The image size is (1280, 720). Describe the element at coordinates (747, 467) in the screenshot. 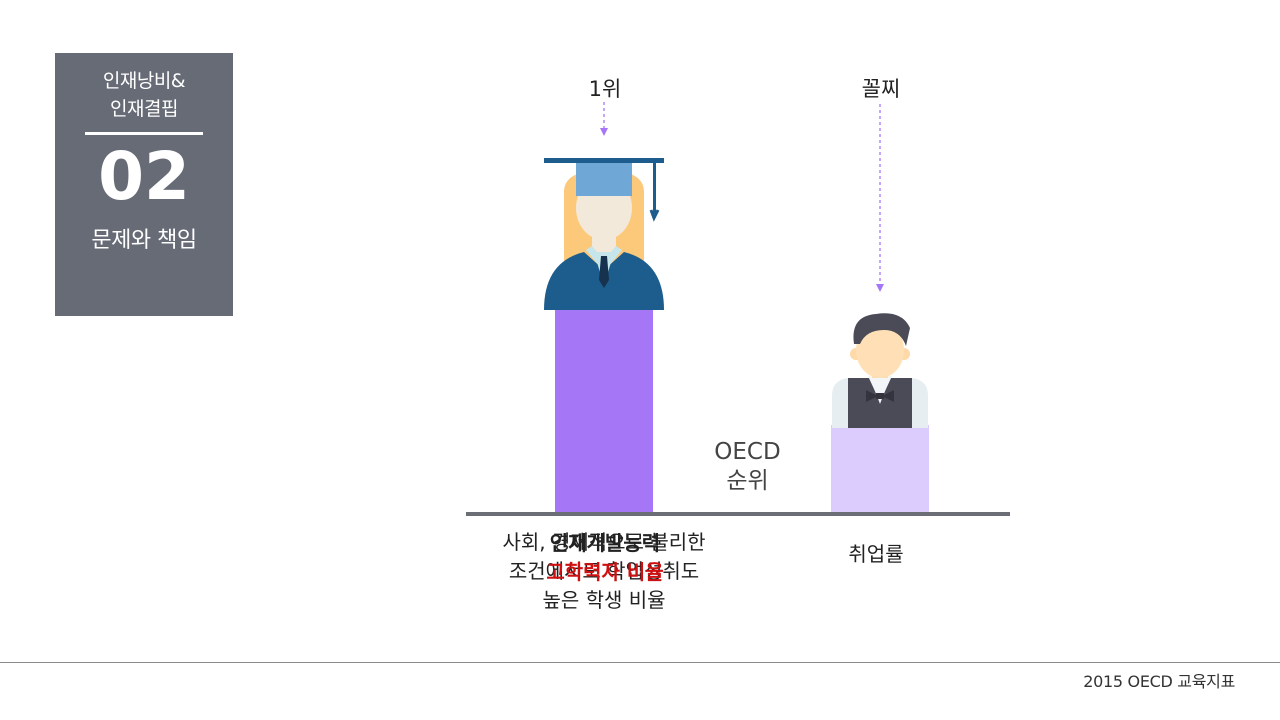

I see `axis-note: OECD 순위` at that location.